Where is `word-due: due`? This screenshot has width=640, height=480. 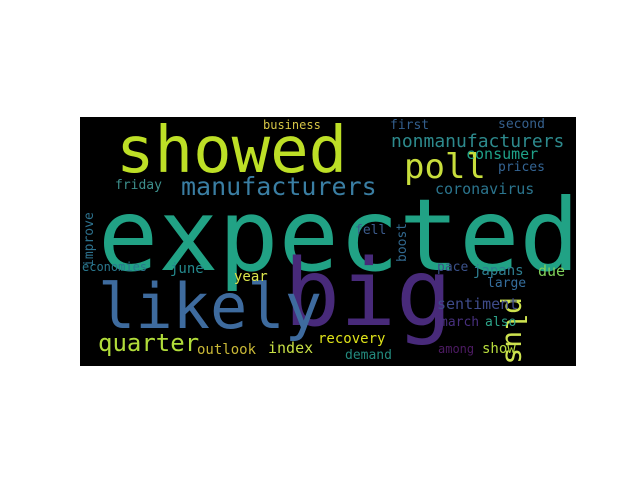 word-due: due is located at coordinates (552, 271).